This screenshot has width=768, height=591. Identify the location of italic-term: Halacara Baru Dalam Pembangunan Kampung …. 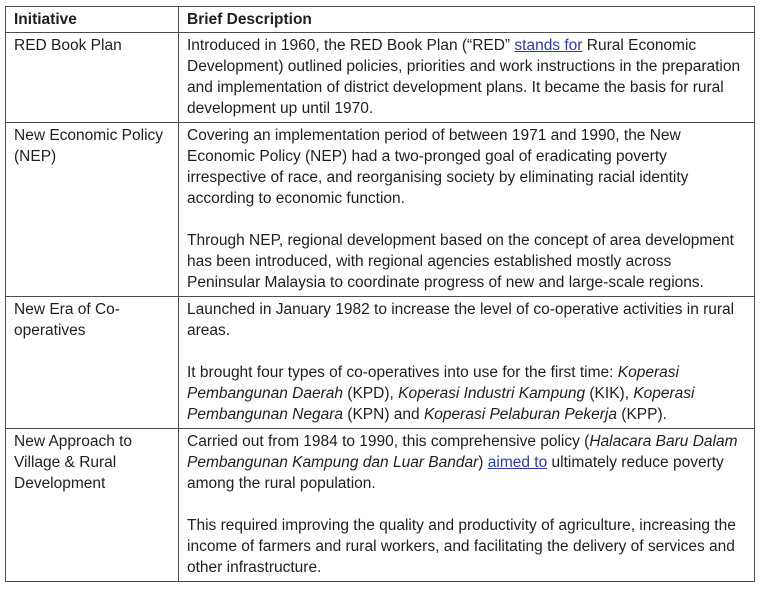
(462, 452).